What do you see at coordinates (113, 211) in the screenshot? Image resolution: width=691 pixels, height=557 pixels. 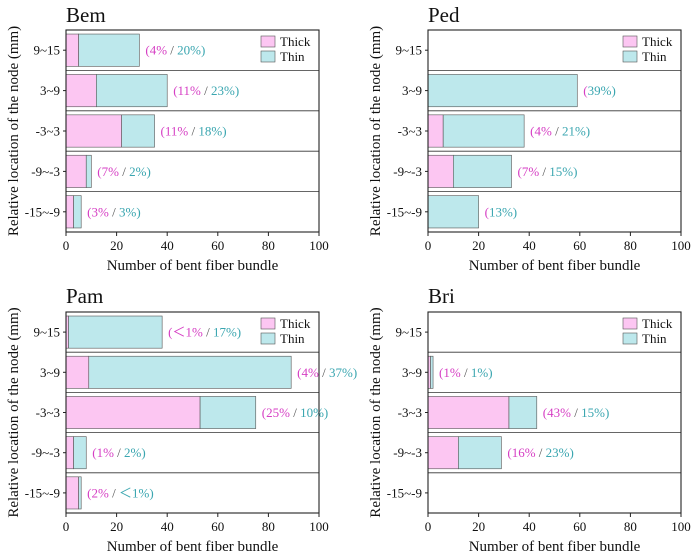 I see `bar-annotation: (3% / 3%)` at bounding box center [113, 211].